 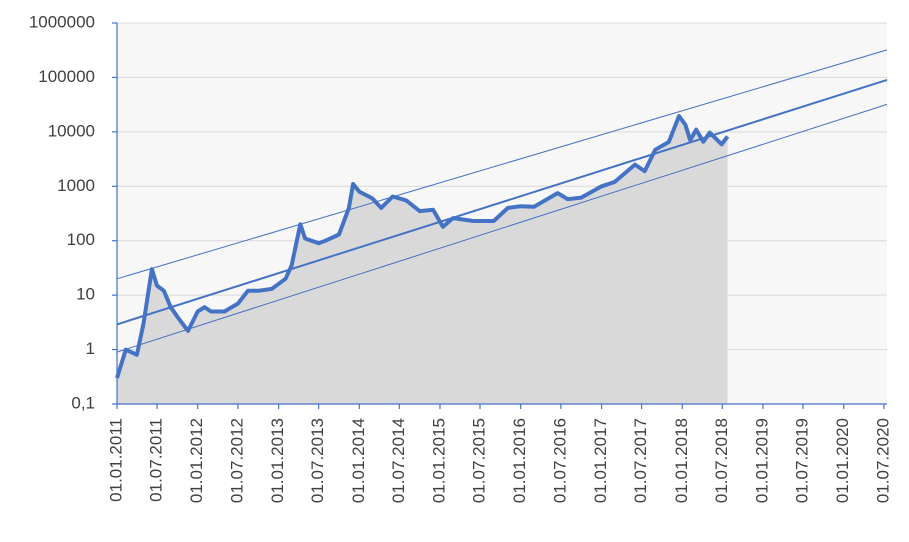 What do you see at coordinates (155, 460) in the screenshot?
I see `x-tick-label: 01.07.2011` at bounding box center [155, 460].